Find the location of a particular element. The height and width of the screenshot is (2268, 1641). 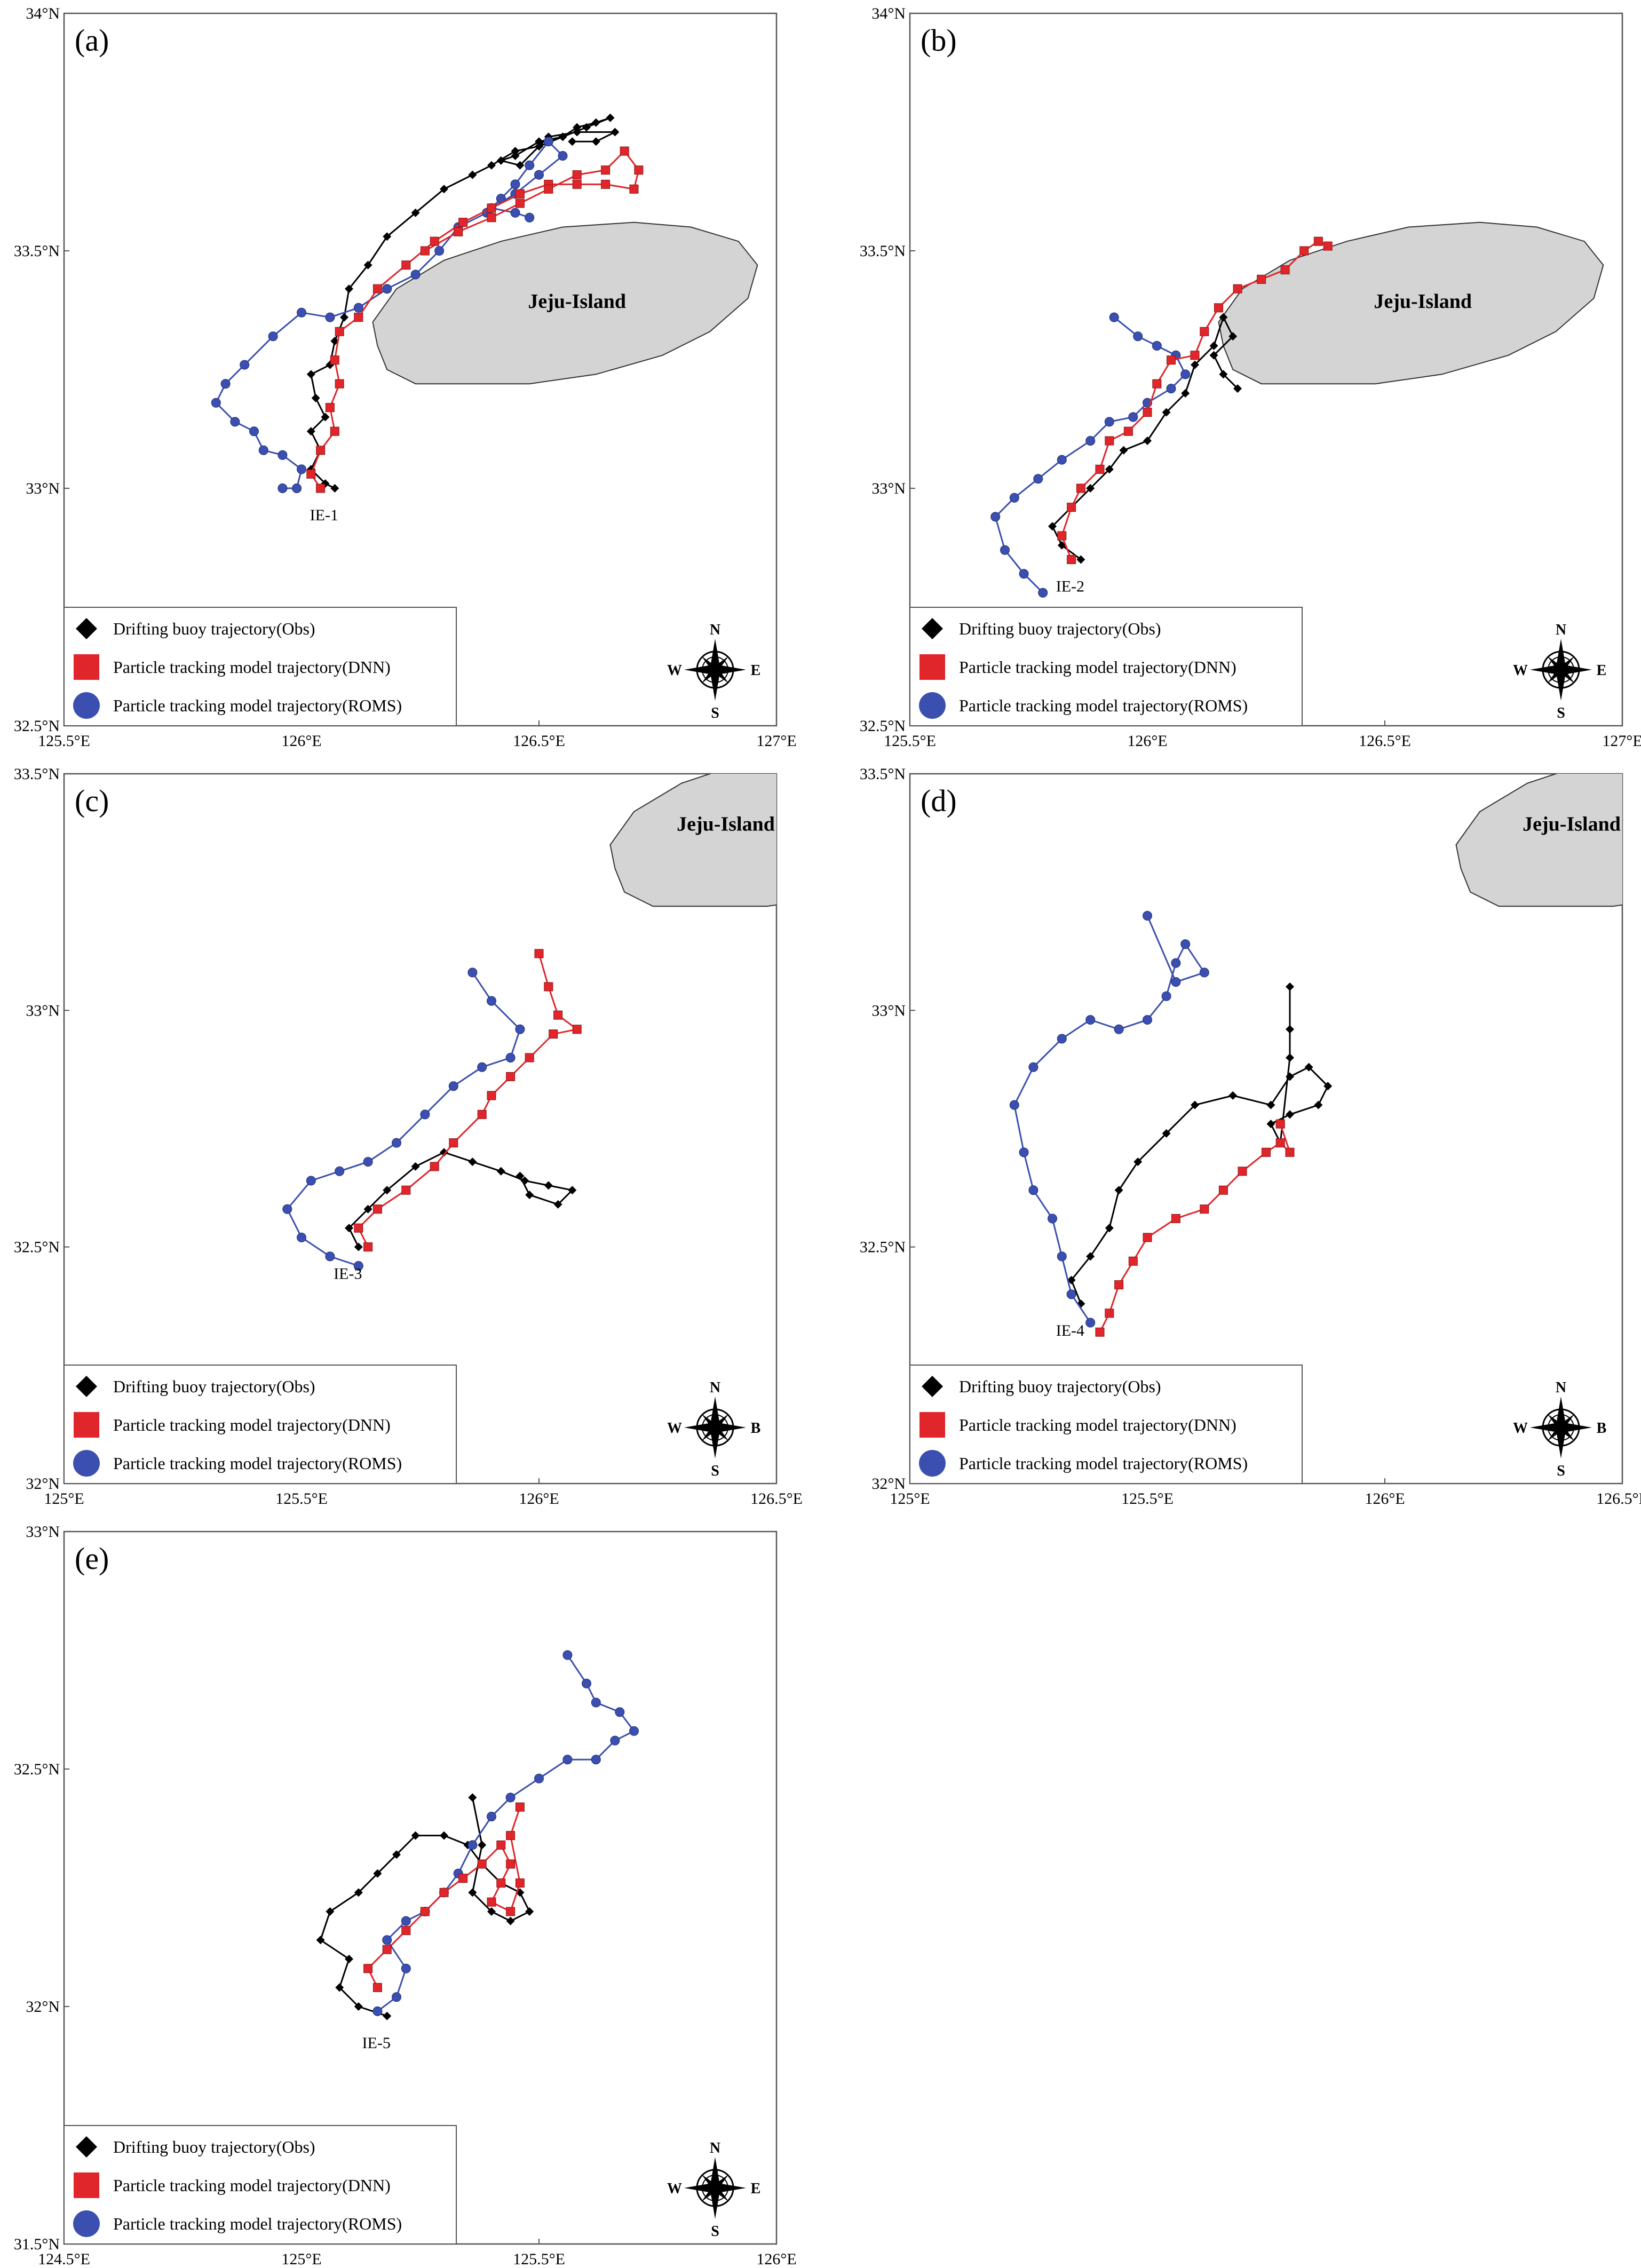

compass-rose-icon: N S W B is located at coordinates (1559, 1429).